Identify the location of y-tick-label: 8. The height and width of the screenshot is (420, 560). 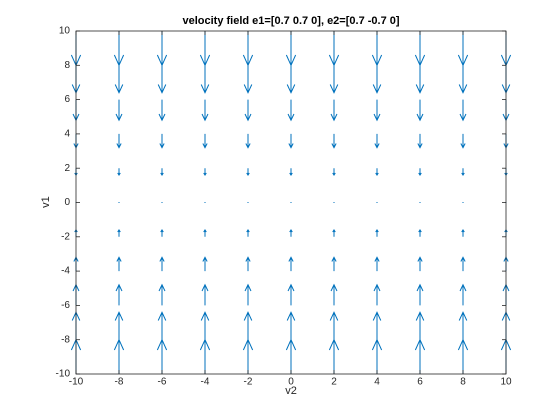
(67, 65).